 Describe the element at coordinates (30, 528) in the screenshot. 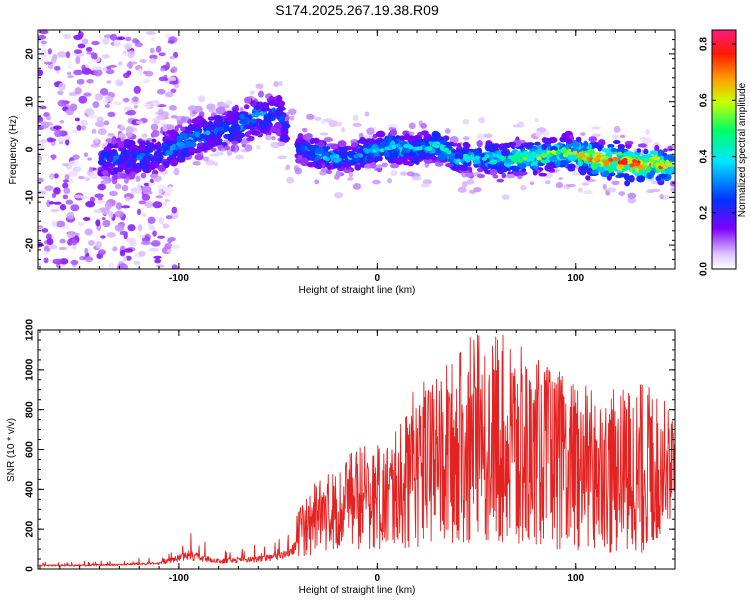

I see `snr-ytick-label: 200` at that location.